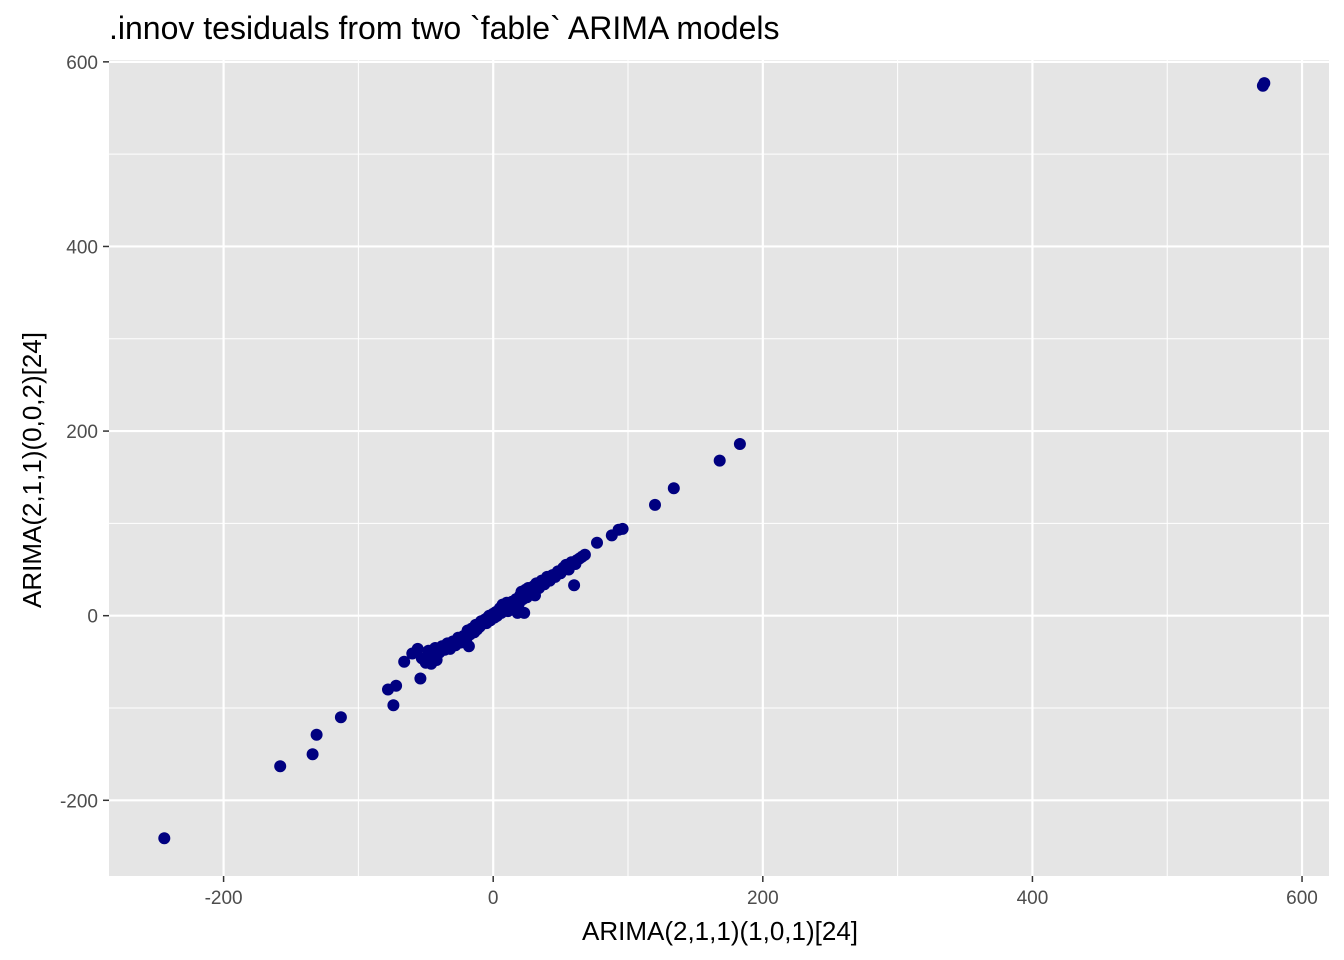  Describe the element at coordinates (82, 247) in the screenshot. I see `y-tick-label: 400` at that location.